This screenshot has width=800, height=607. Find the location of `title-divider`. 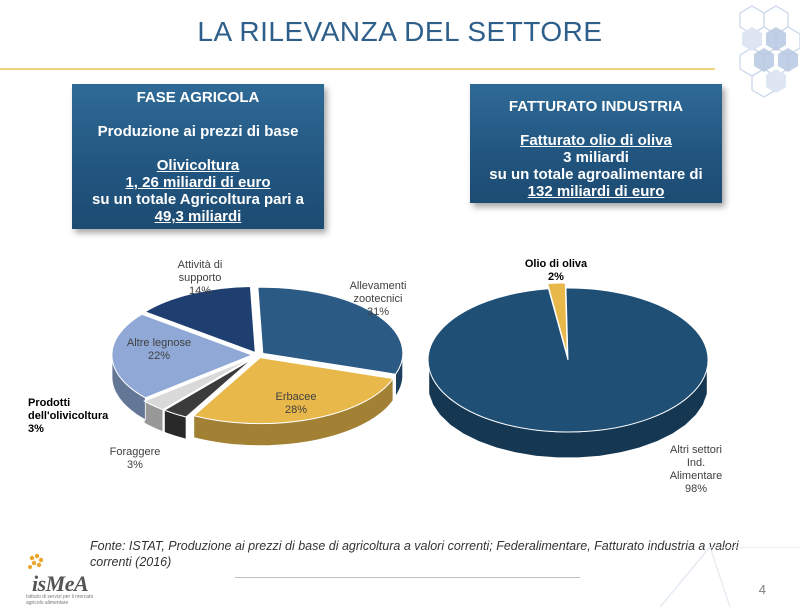

title-divider is located at coordinates (357, 69).